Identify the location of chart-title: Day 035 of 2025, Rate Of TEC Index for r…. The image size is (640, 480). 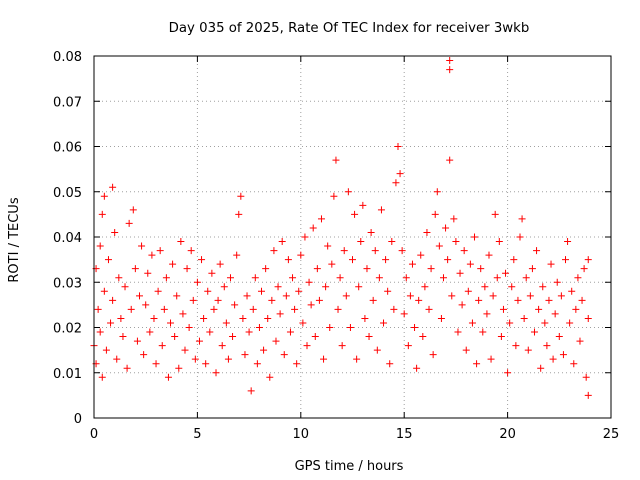
(349, 28).